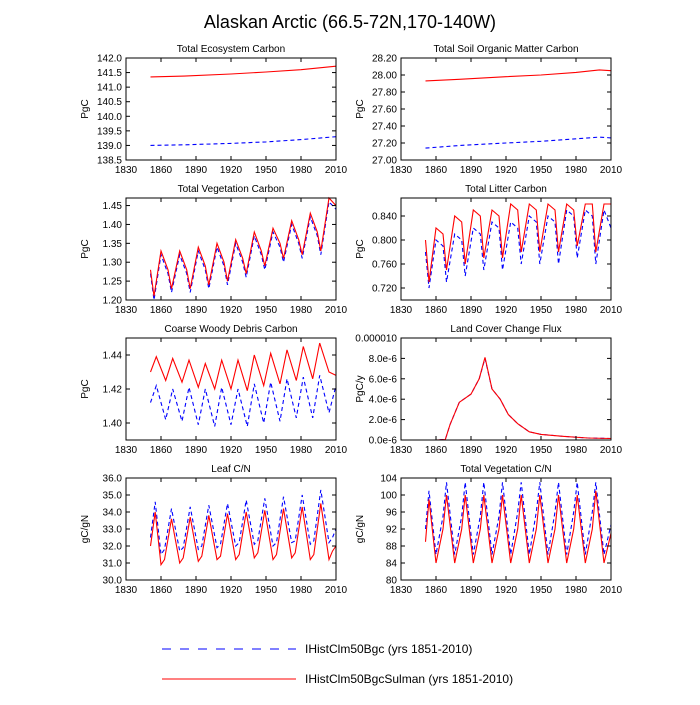  What do you see at coordinates (243, 523) in the screenshot?
I see `panel-7-series-1-line` at bounding box center [243, 523].